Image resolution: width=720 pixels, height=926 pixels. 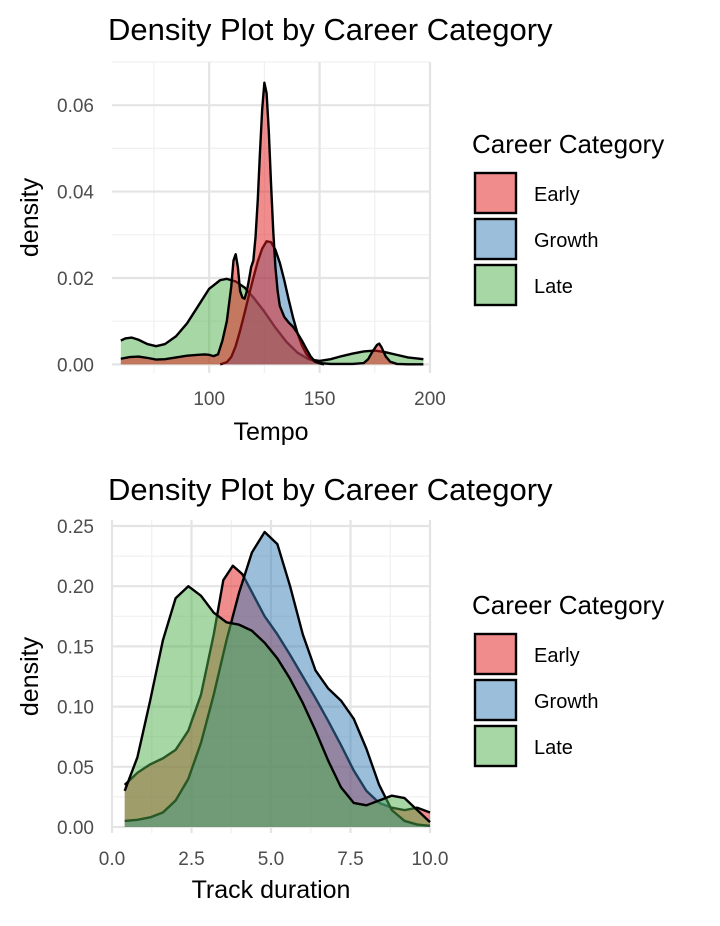 What do you see at coordinates (350, 859) in the screenshot?
I see `x-tick-label: 7.5` at bounding box center [350, 859].